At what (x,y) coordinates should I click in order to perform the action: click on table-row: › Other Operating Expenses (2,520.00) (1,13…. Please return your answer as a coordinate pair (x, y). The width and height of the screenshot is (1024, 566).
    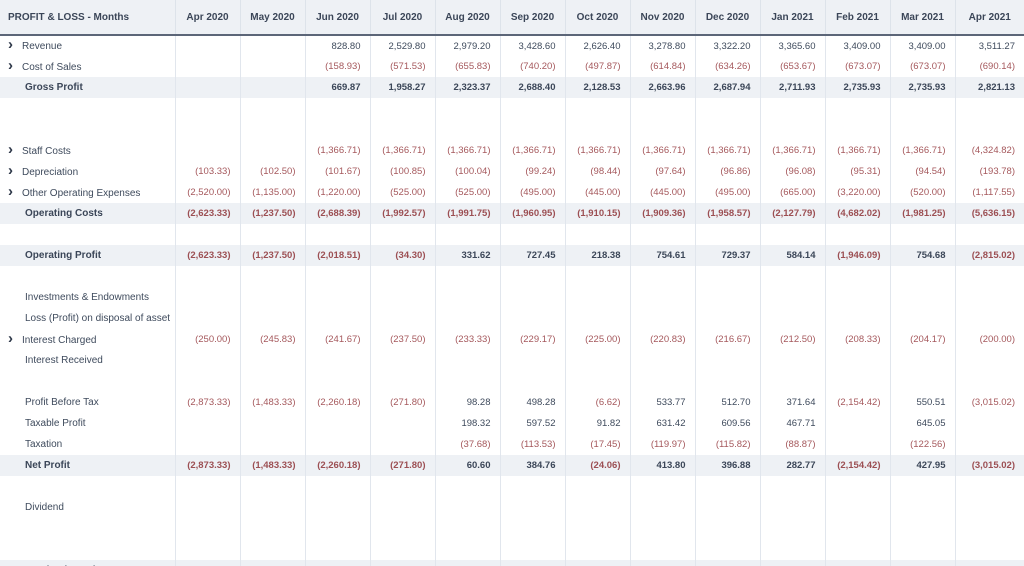
    Looking at the image, I should click on (512, 192).